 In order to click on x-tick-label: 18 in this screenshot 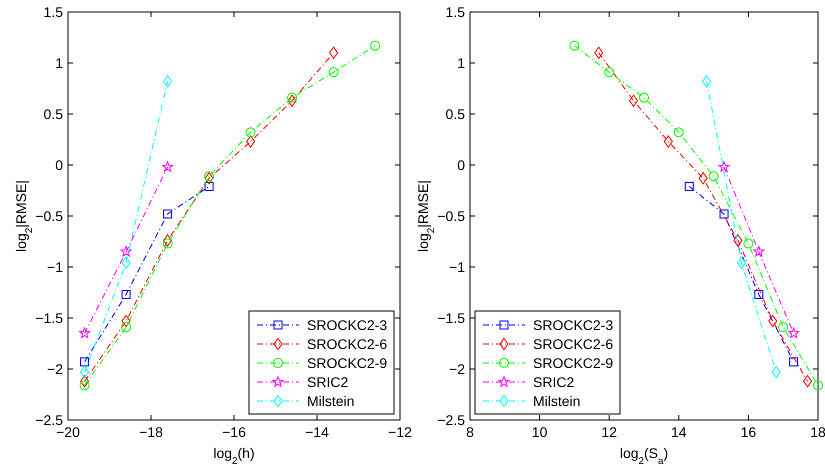, I will do `click(817, 432)`.